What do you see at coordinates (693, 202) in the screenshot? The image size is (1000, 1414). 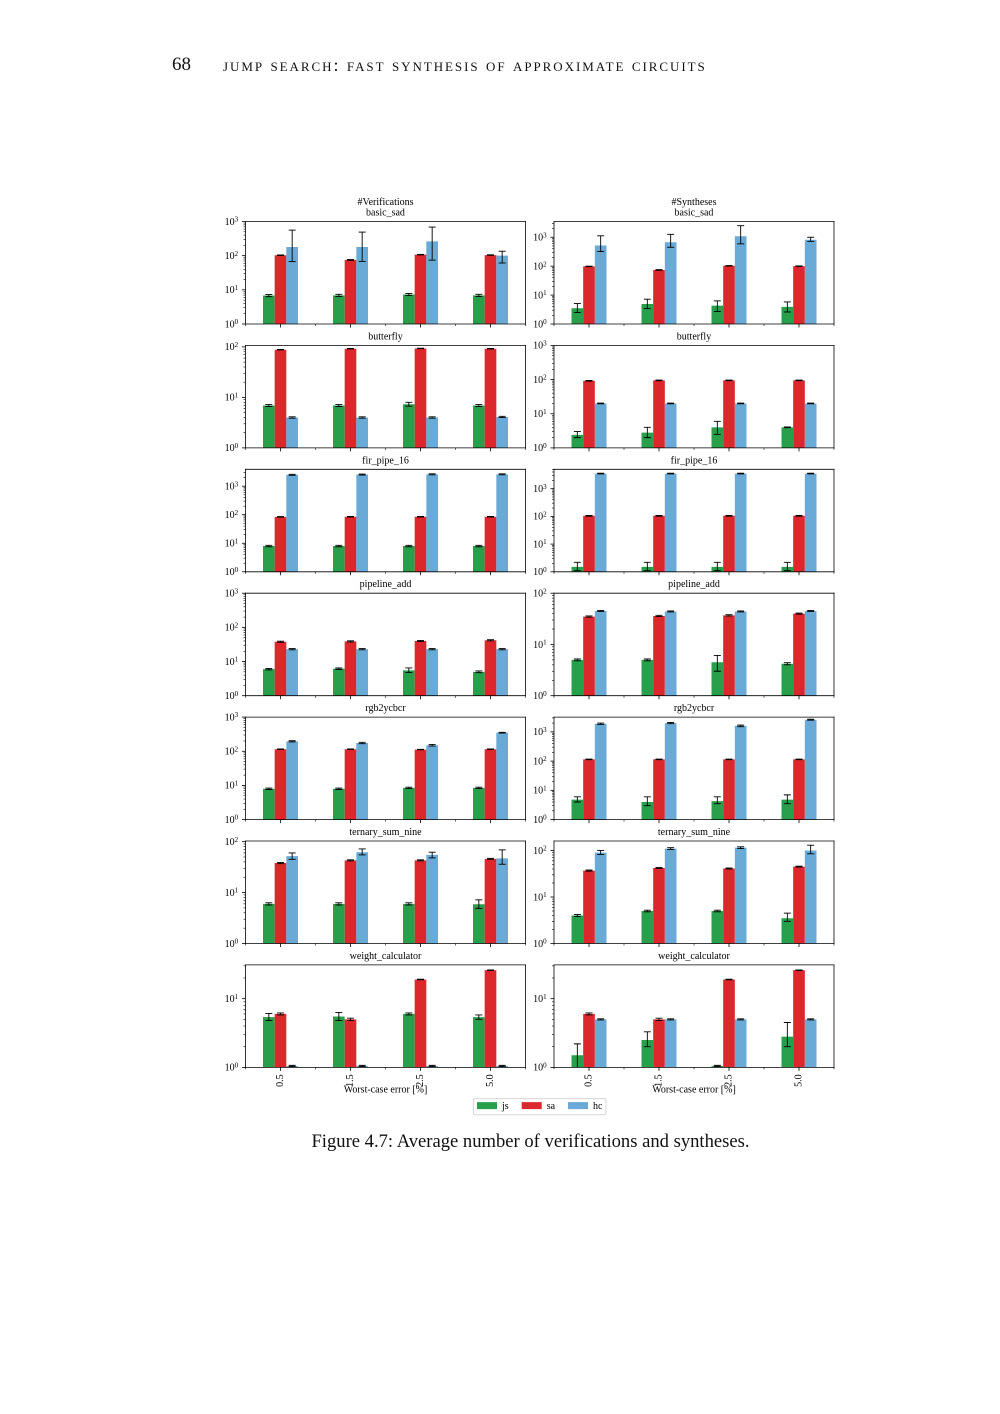 I see `svg-text: #Syntheses` at bounding box center [693, 202].